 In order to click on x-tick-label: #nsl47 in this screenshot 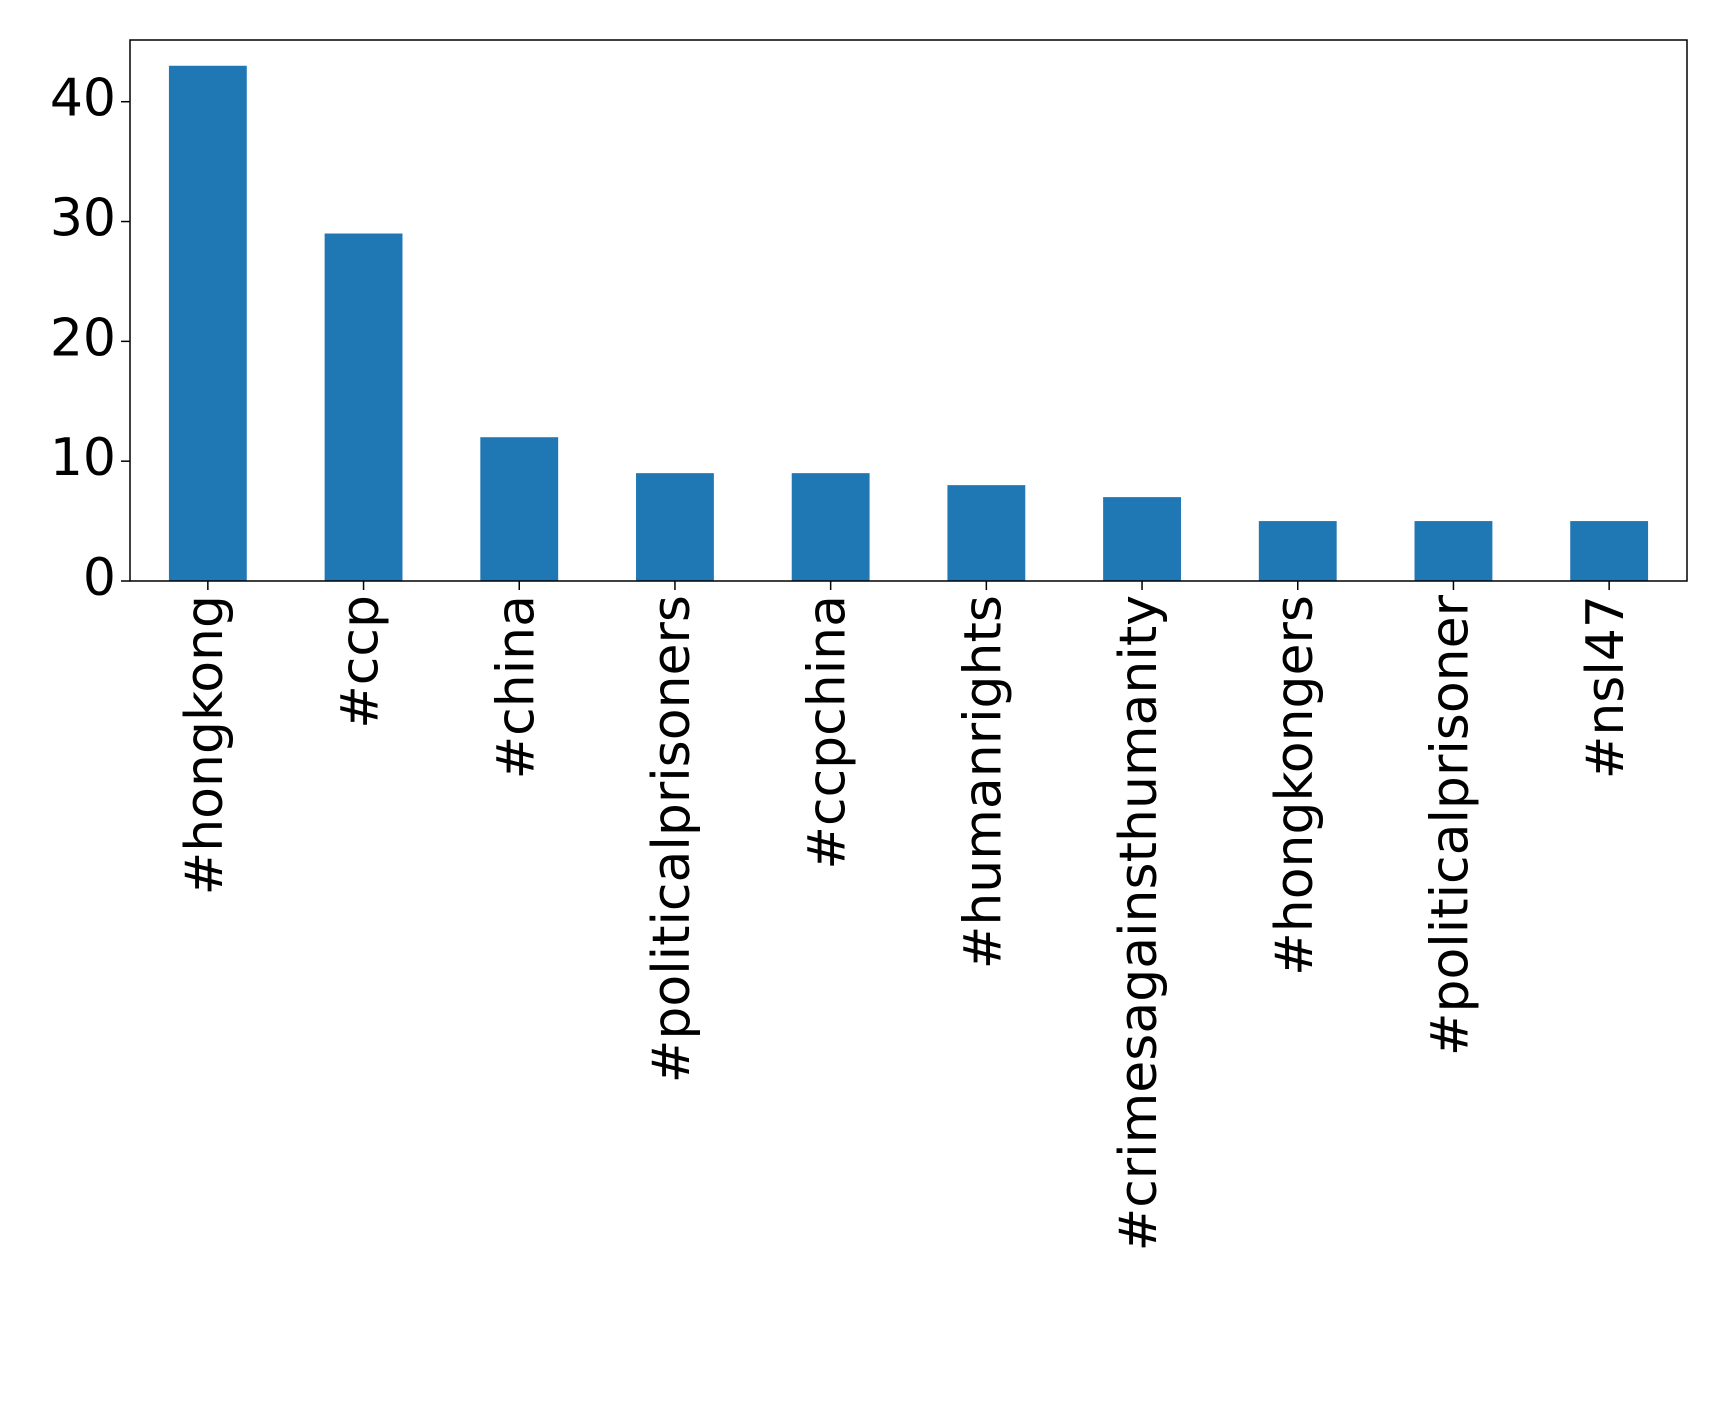, I will do `click(1606, 687)`.